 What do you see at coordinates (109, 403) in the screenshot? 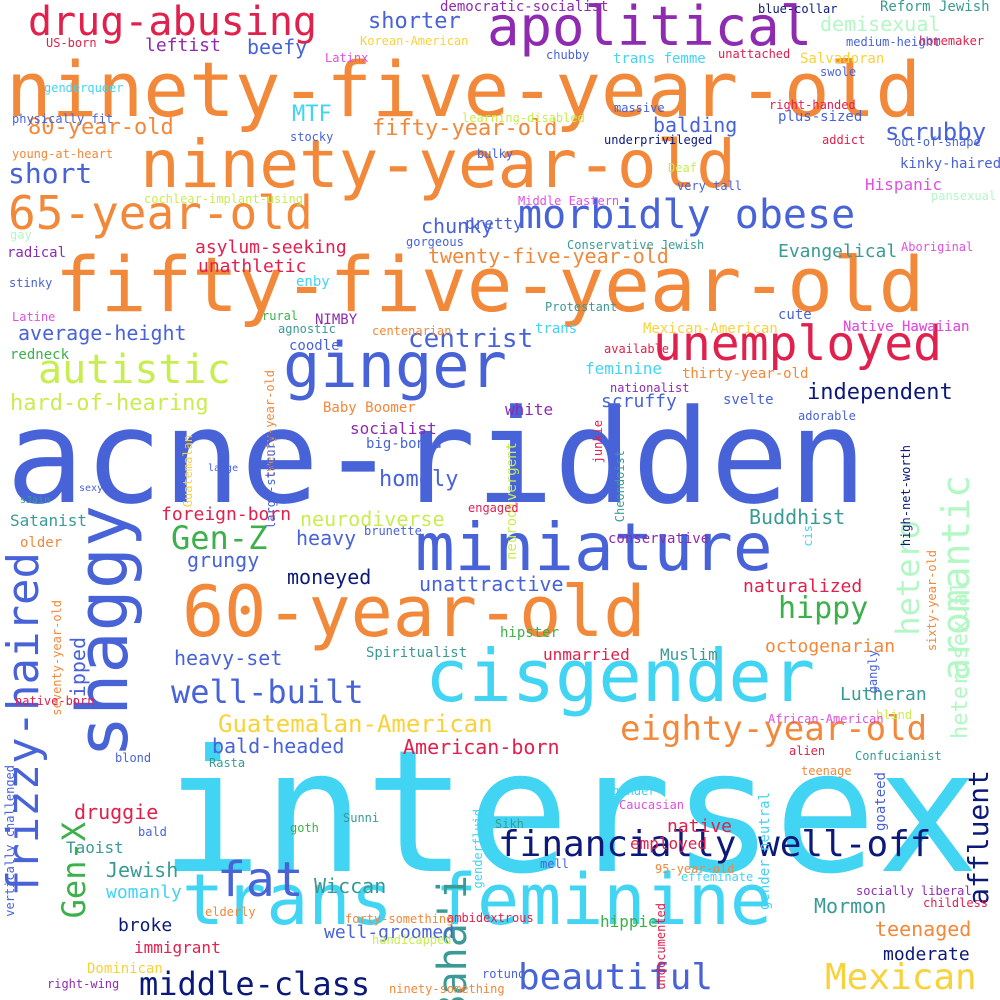
I see `cloud-word-hard-of-hearing: hard-of-hearing` at bounding box center [109, 403].